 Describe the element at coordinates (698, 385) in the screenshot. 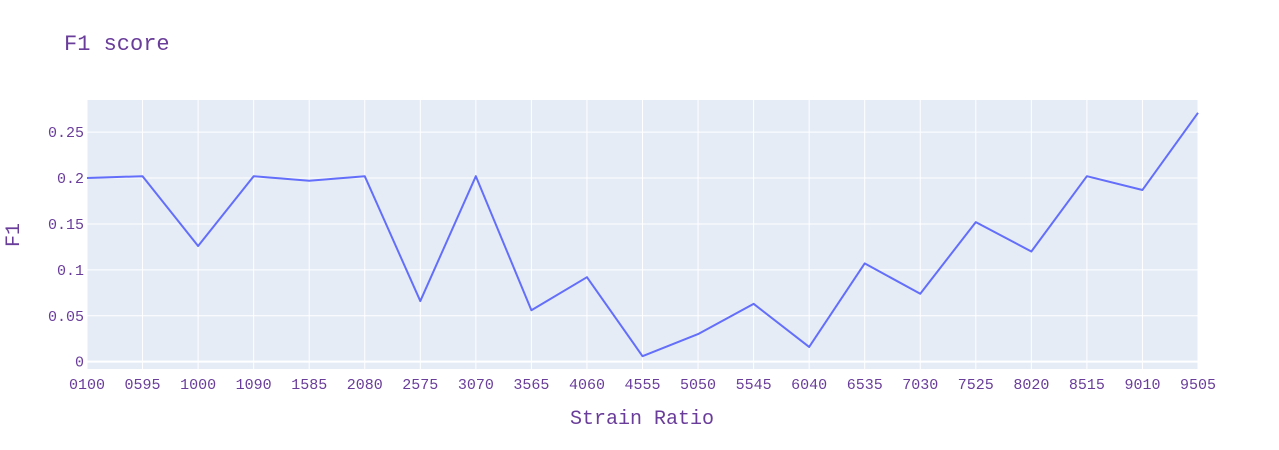

I see `x-tick-label: 5050` at that location.